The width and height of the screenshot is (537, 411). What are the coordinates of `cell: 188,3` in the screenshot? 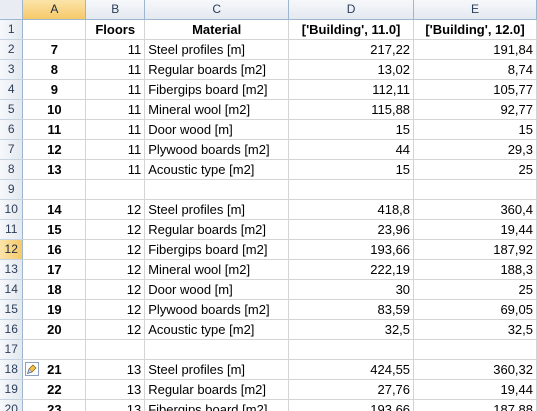 It's located at (475, 269).